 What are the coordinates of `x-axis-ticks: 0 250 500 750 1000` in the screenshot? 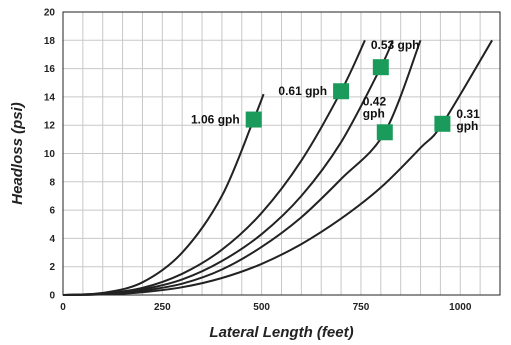 It's located at (266, 307).